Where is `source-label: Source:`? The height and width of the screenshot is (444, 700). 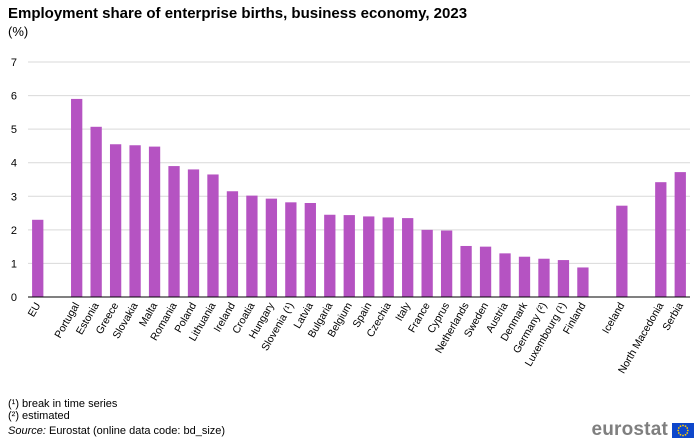
source-label: Source: is located at coordinates (27, 431).